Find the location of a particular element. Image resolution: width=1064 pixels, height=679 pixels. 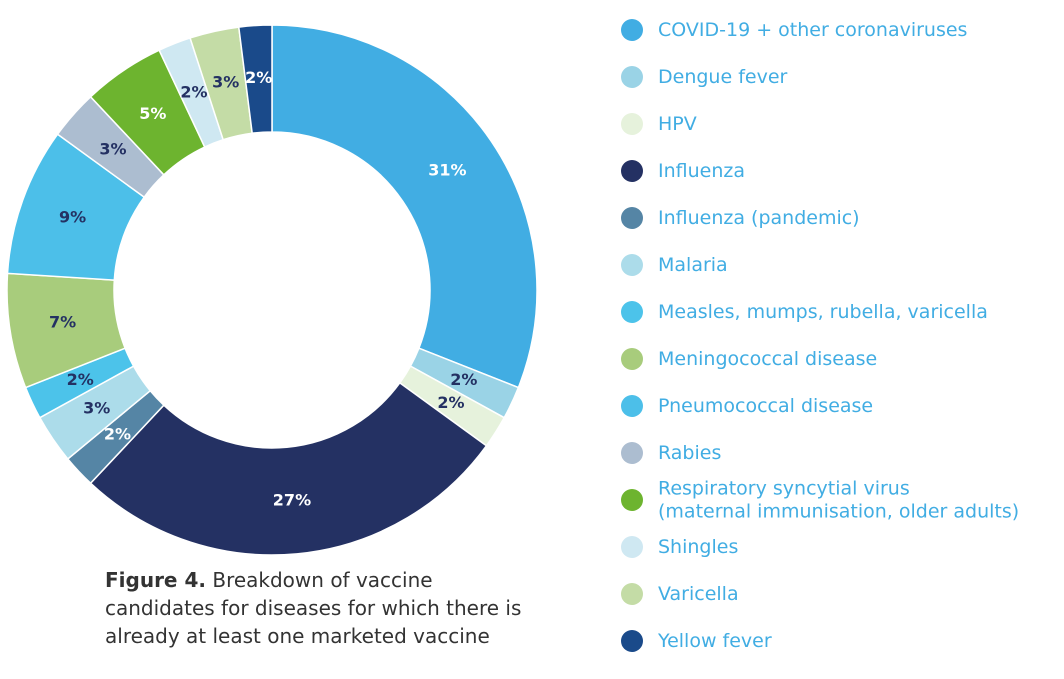

legend-label: Measles, mumps, rubella, varicella is located at coordinates (823, 312).